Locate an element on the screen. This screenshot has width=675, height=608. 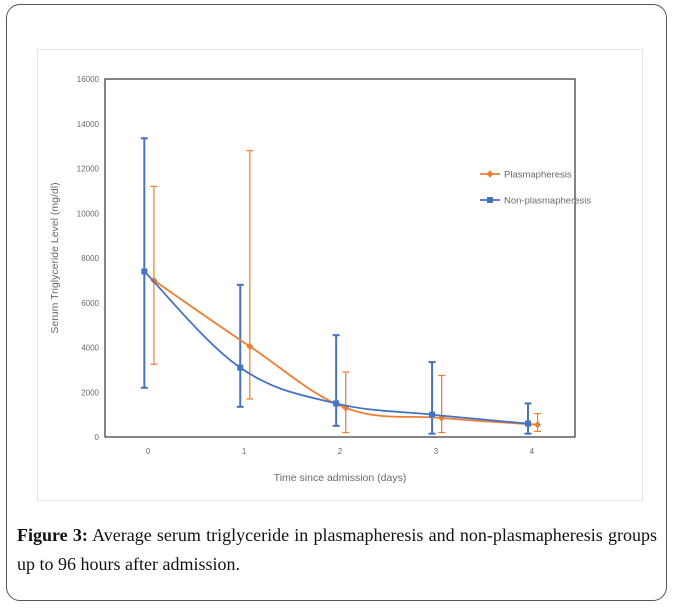
y-axis-title: Serum Triglyceride Level (mg/dl) is located at coordinates (55, 257).